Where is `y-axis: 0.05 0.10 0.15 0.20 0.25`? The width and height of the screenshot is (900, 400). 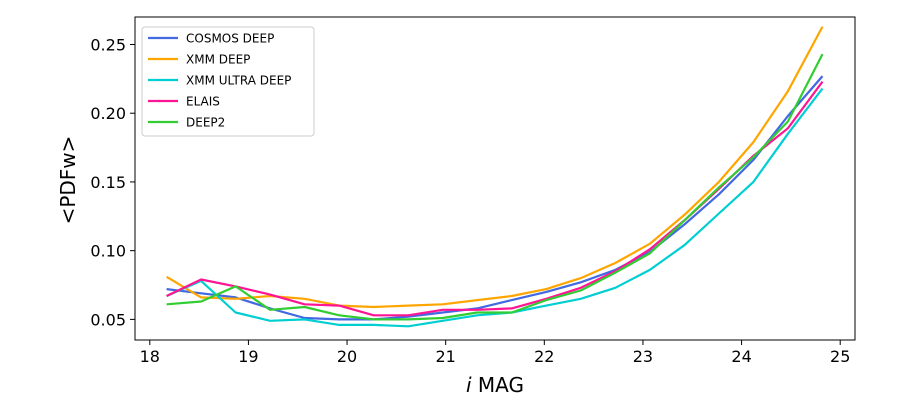
y-axis: 0.05 0.10 0.15 0.20 0.25 is located at coordinates (112, 182).